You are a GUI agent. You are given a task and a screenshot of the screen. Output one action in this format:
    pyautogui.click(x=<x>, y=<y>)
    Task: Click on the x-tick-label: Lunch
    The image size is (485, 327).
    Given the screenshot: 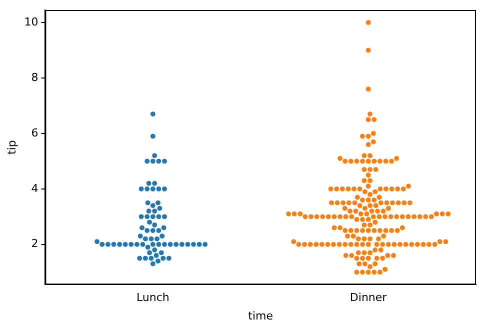 What is the action you would take?
    pyautogui.click(x=153, y=297)
    